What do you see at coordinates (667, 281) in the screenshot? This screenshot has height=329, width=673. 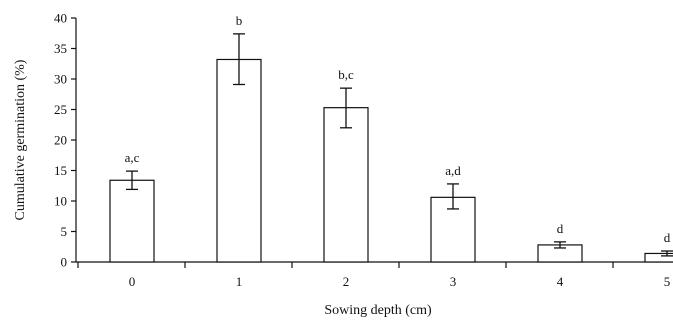 I see `x-tick-label: 5` at bounding box center [667, 281].